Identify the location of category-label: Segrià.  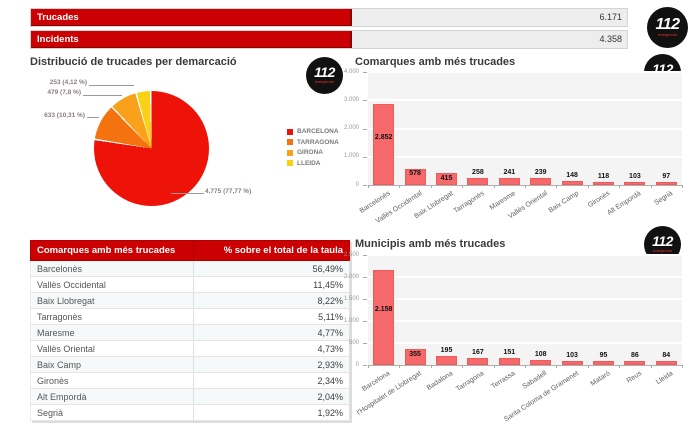
(664, 198).